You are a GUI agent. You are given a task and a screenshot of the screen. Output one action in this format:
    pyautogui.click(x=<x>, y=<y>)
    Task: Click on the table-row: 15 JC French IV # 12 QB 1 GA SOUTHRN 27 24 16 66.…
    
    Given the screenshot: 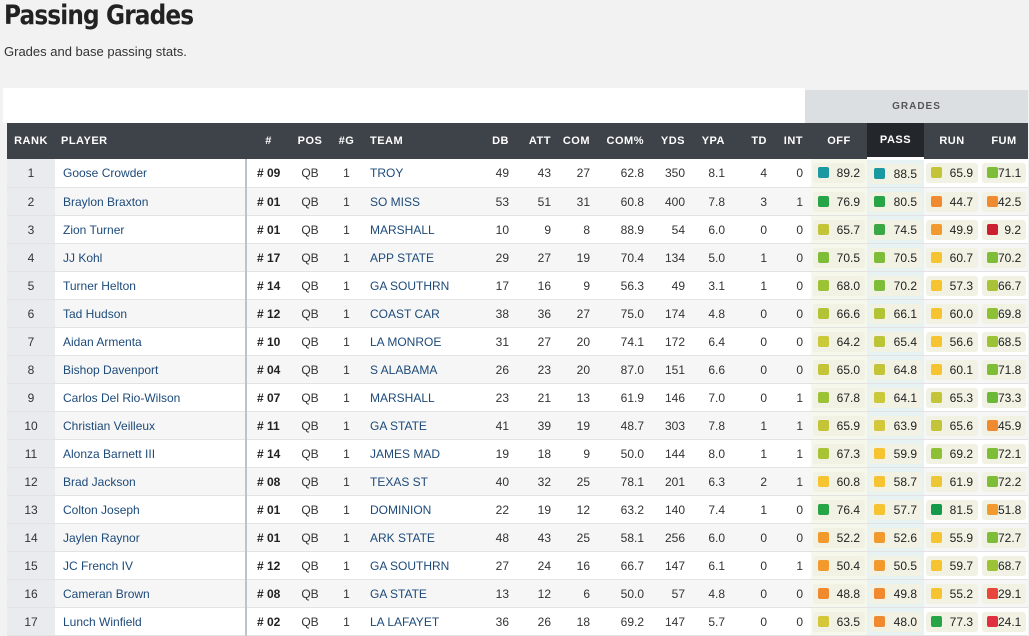 What is the action you would take?
    pyautogui.click(x=517, y=565)
    